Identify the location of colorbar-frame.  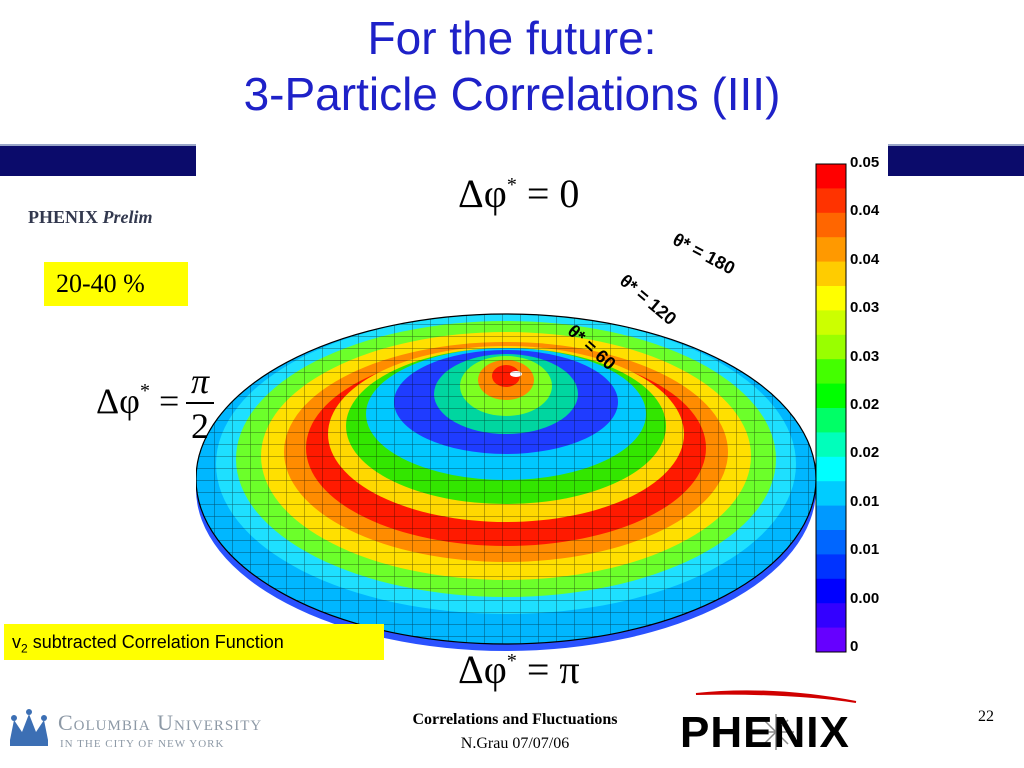
(831, 408).